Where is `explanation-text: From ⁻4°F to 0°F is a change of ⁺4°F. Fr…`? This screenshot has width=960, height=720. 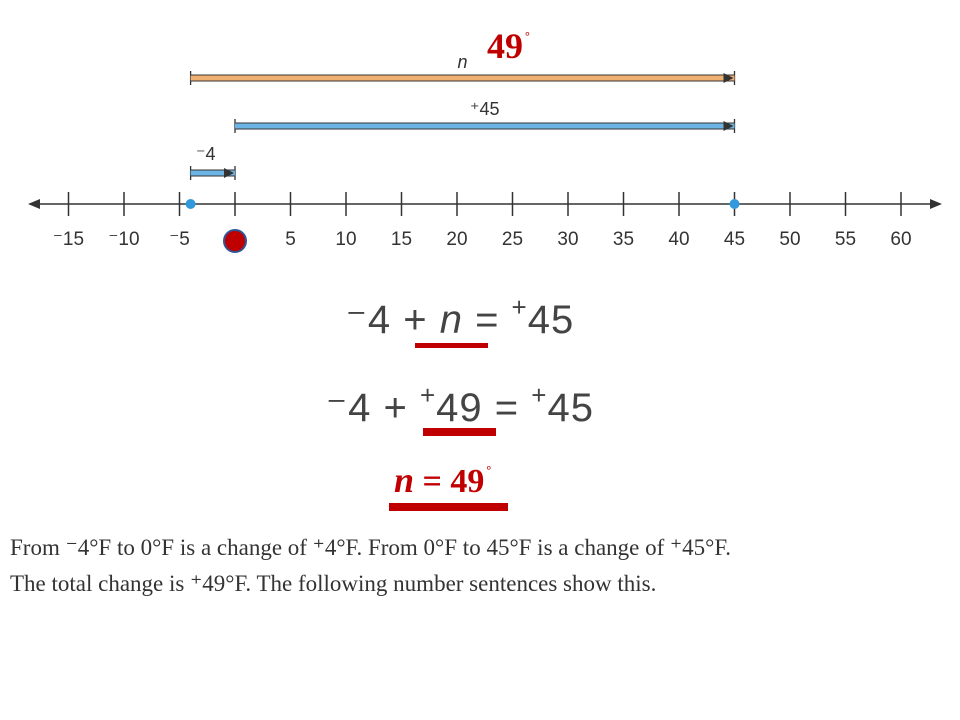
explanation-text: From ⁻4°F to 0°F is a change of ⁺4°F. Fr… is located at coordinates (480, 566).